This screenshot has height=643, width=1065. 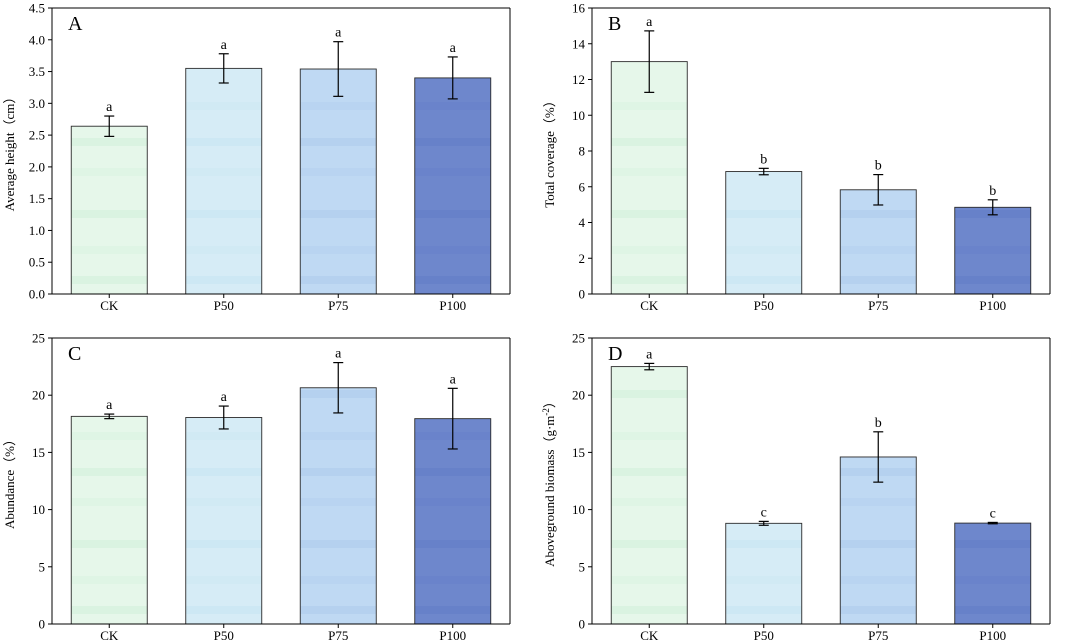 What do you see at coordinates (878, 189) in the screenshot?
I see `error-bar-b-p75` at bounding box center [878, 189].